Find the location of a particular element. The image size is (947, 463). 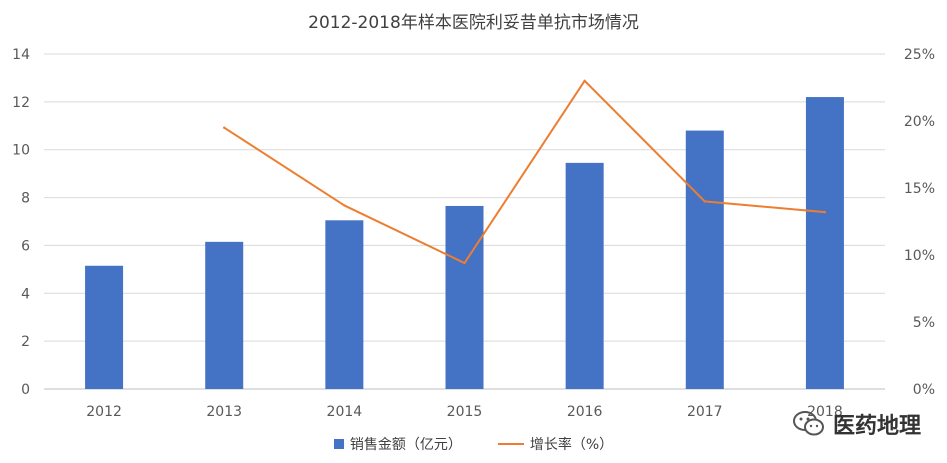

legend: 销售金额（亿元） 增长率（%） is located at coordinates (473, 444).